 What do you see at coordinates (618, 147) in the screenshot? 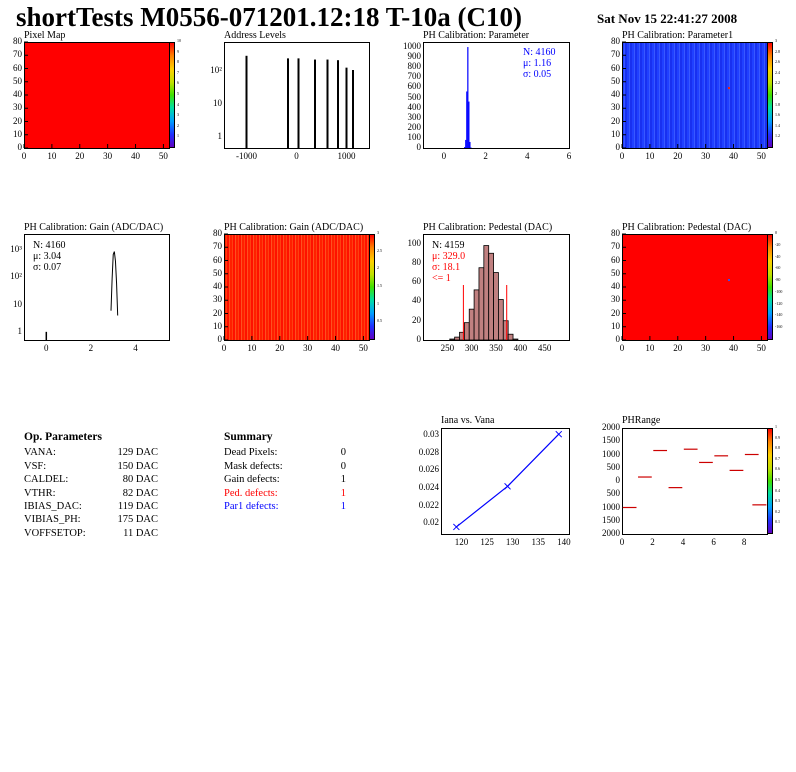
I see `ph_param1-ytick: 0` at bounding box center [618, 147].